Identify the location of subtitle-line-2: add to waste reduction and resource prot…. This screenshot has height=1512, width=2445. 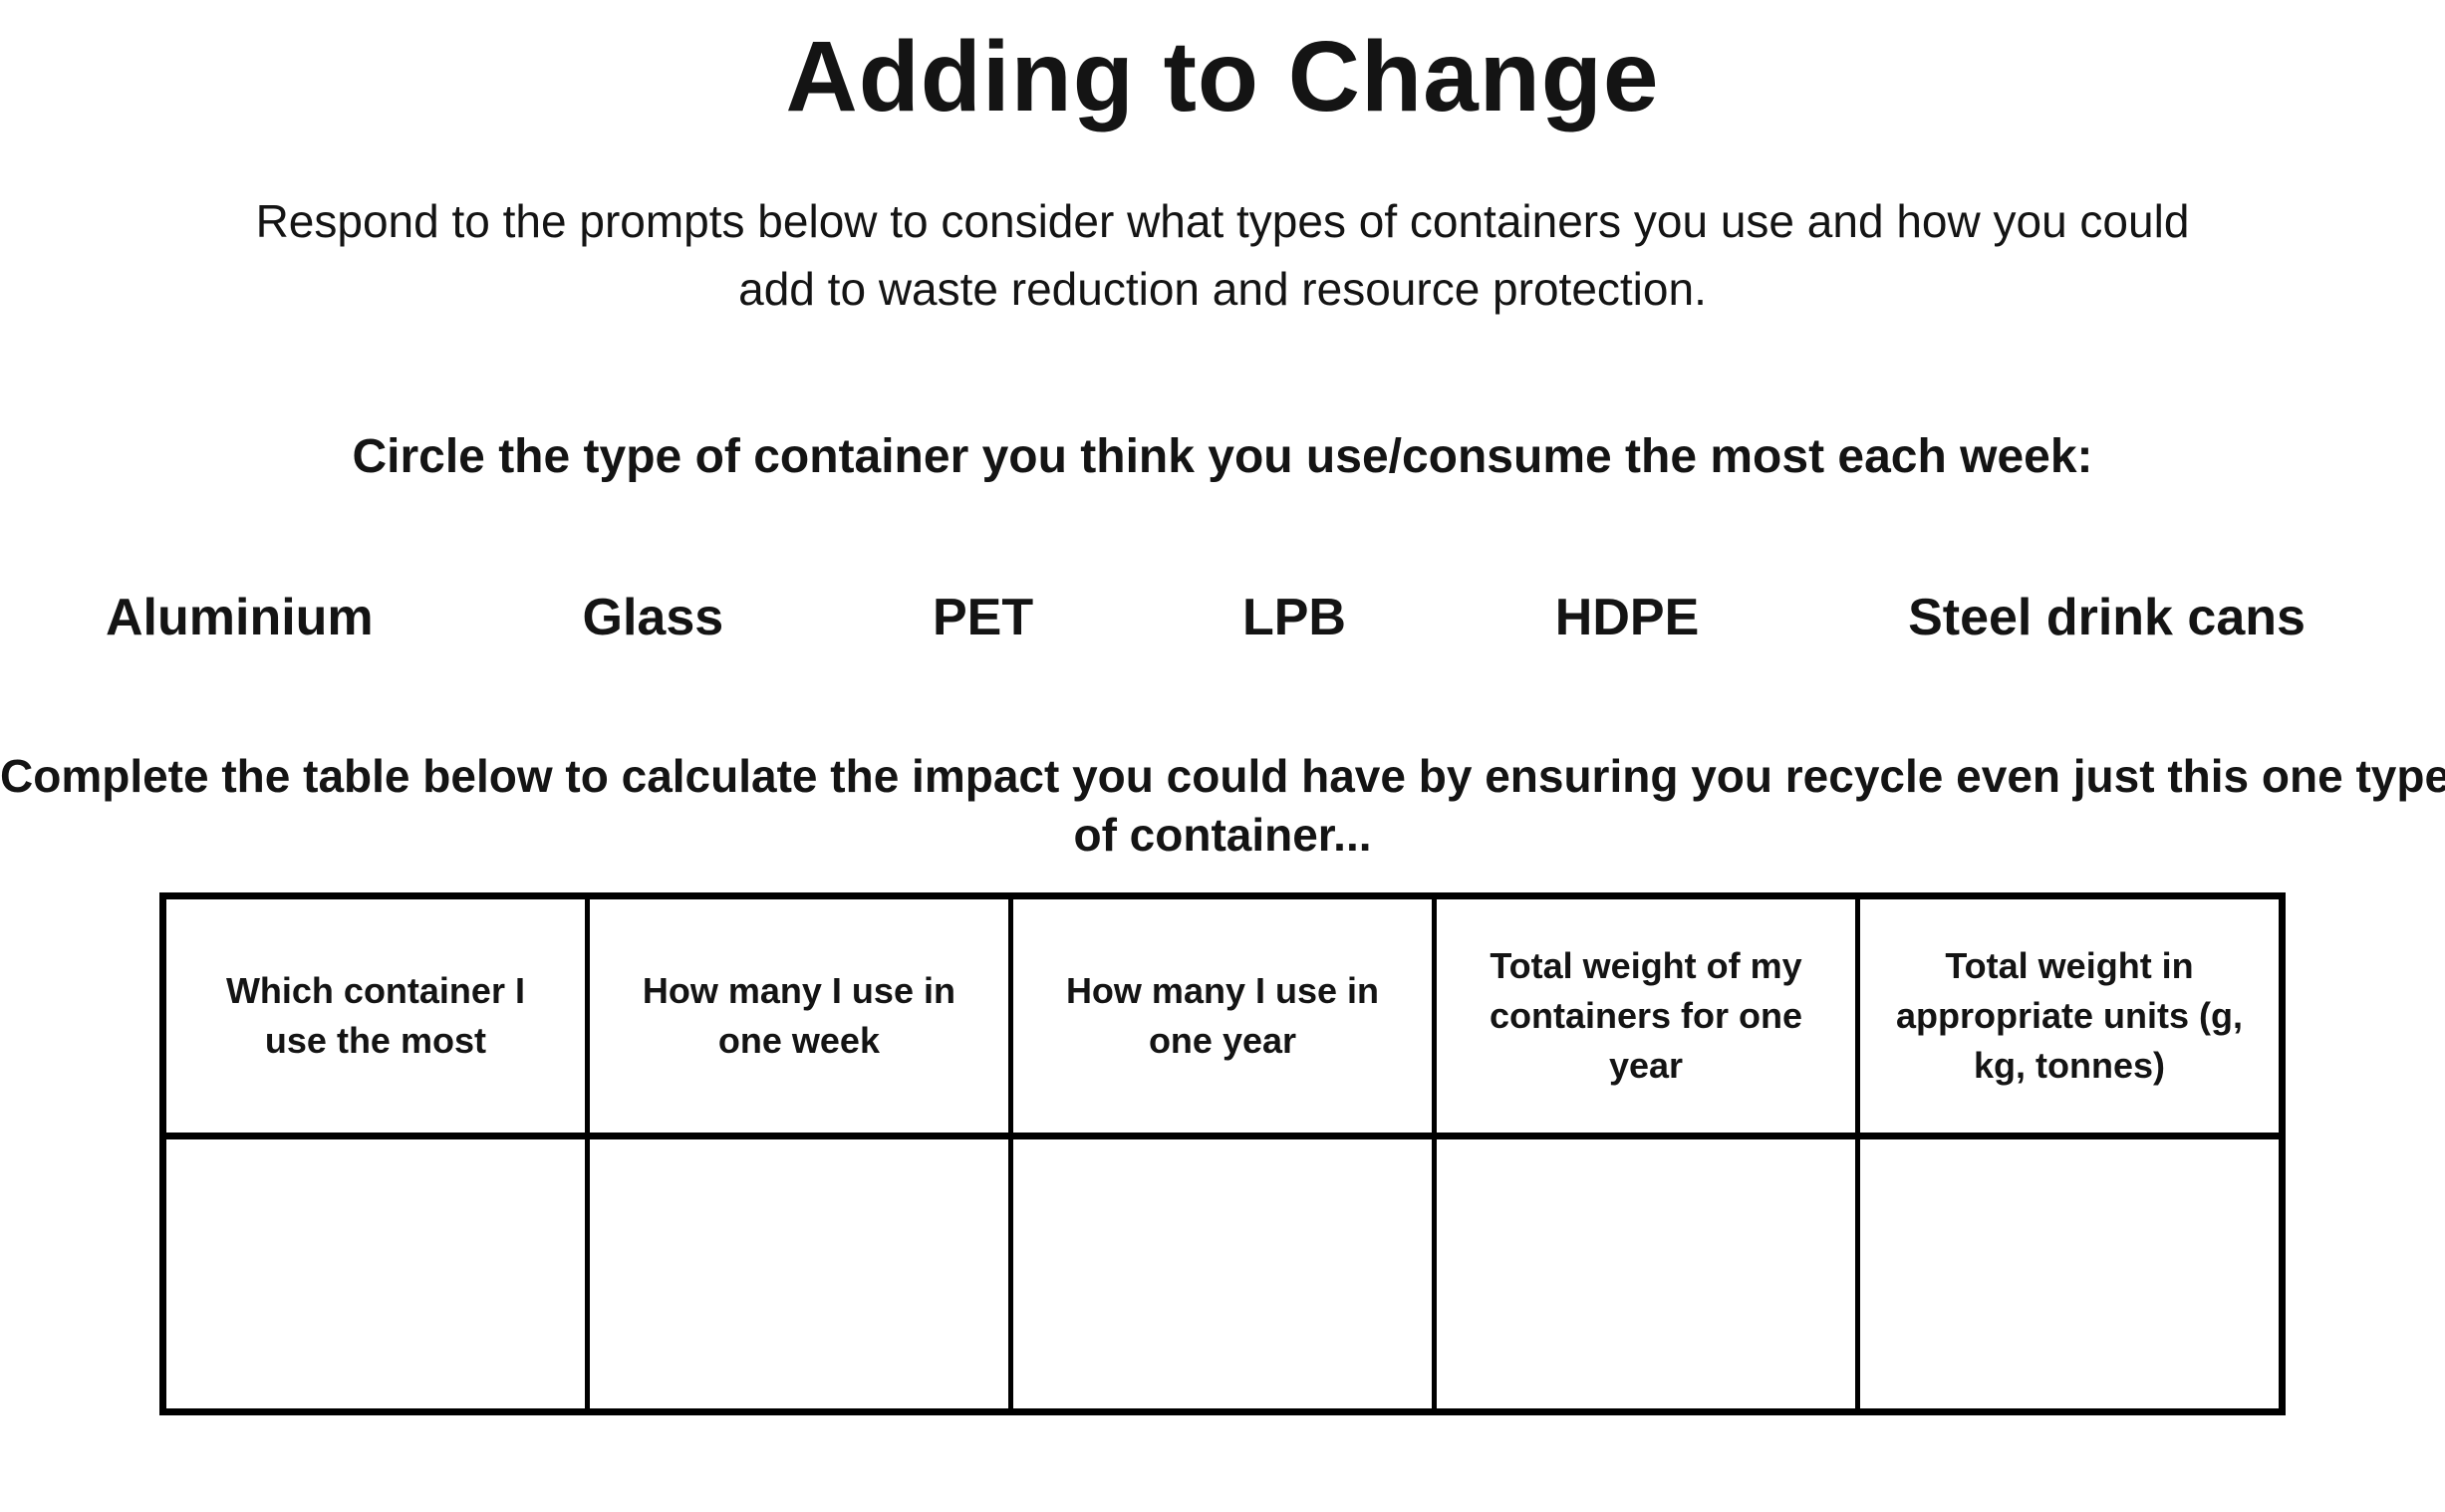
(1222, 289).